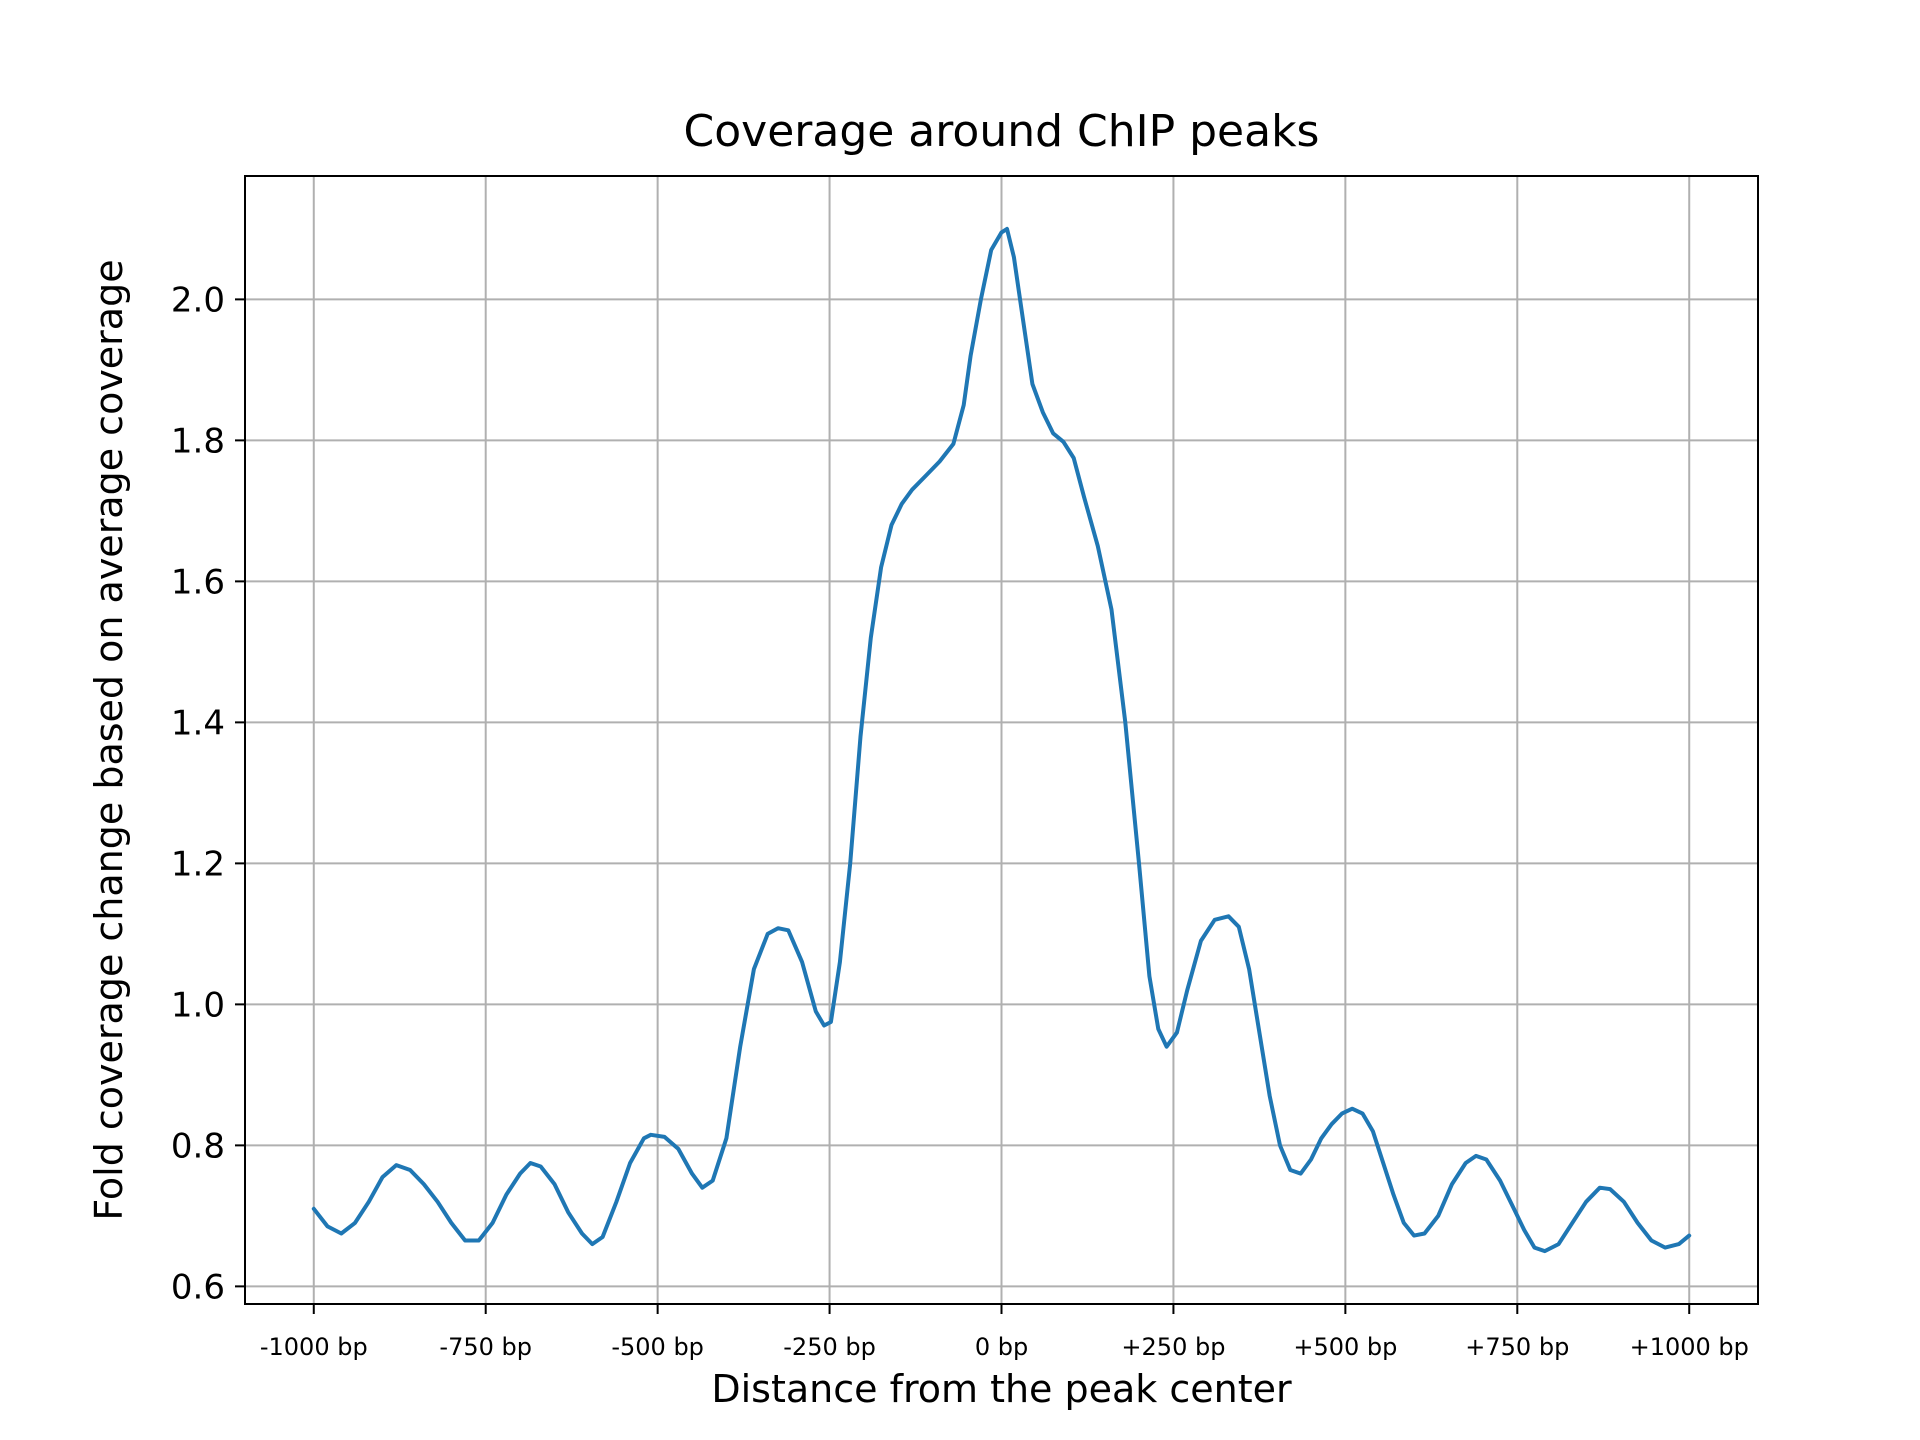  I want to click on x-tick-label: -1000 bp, so click(314, 1347).